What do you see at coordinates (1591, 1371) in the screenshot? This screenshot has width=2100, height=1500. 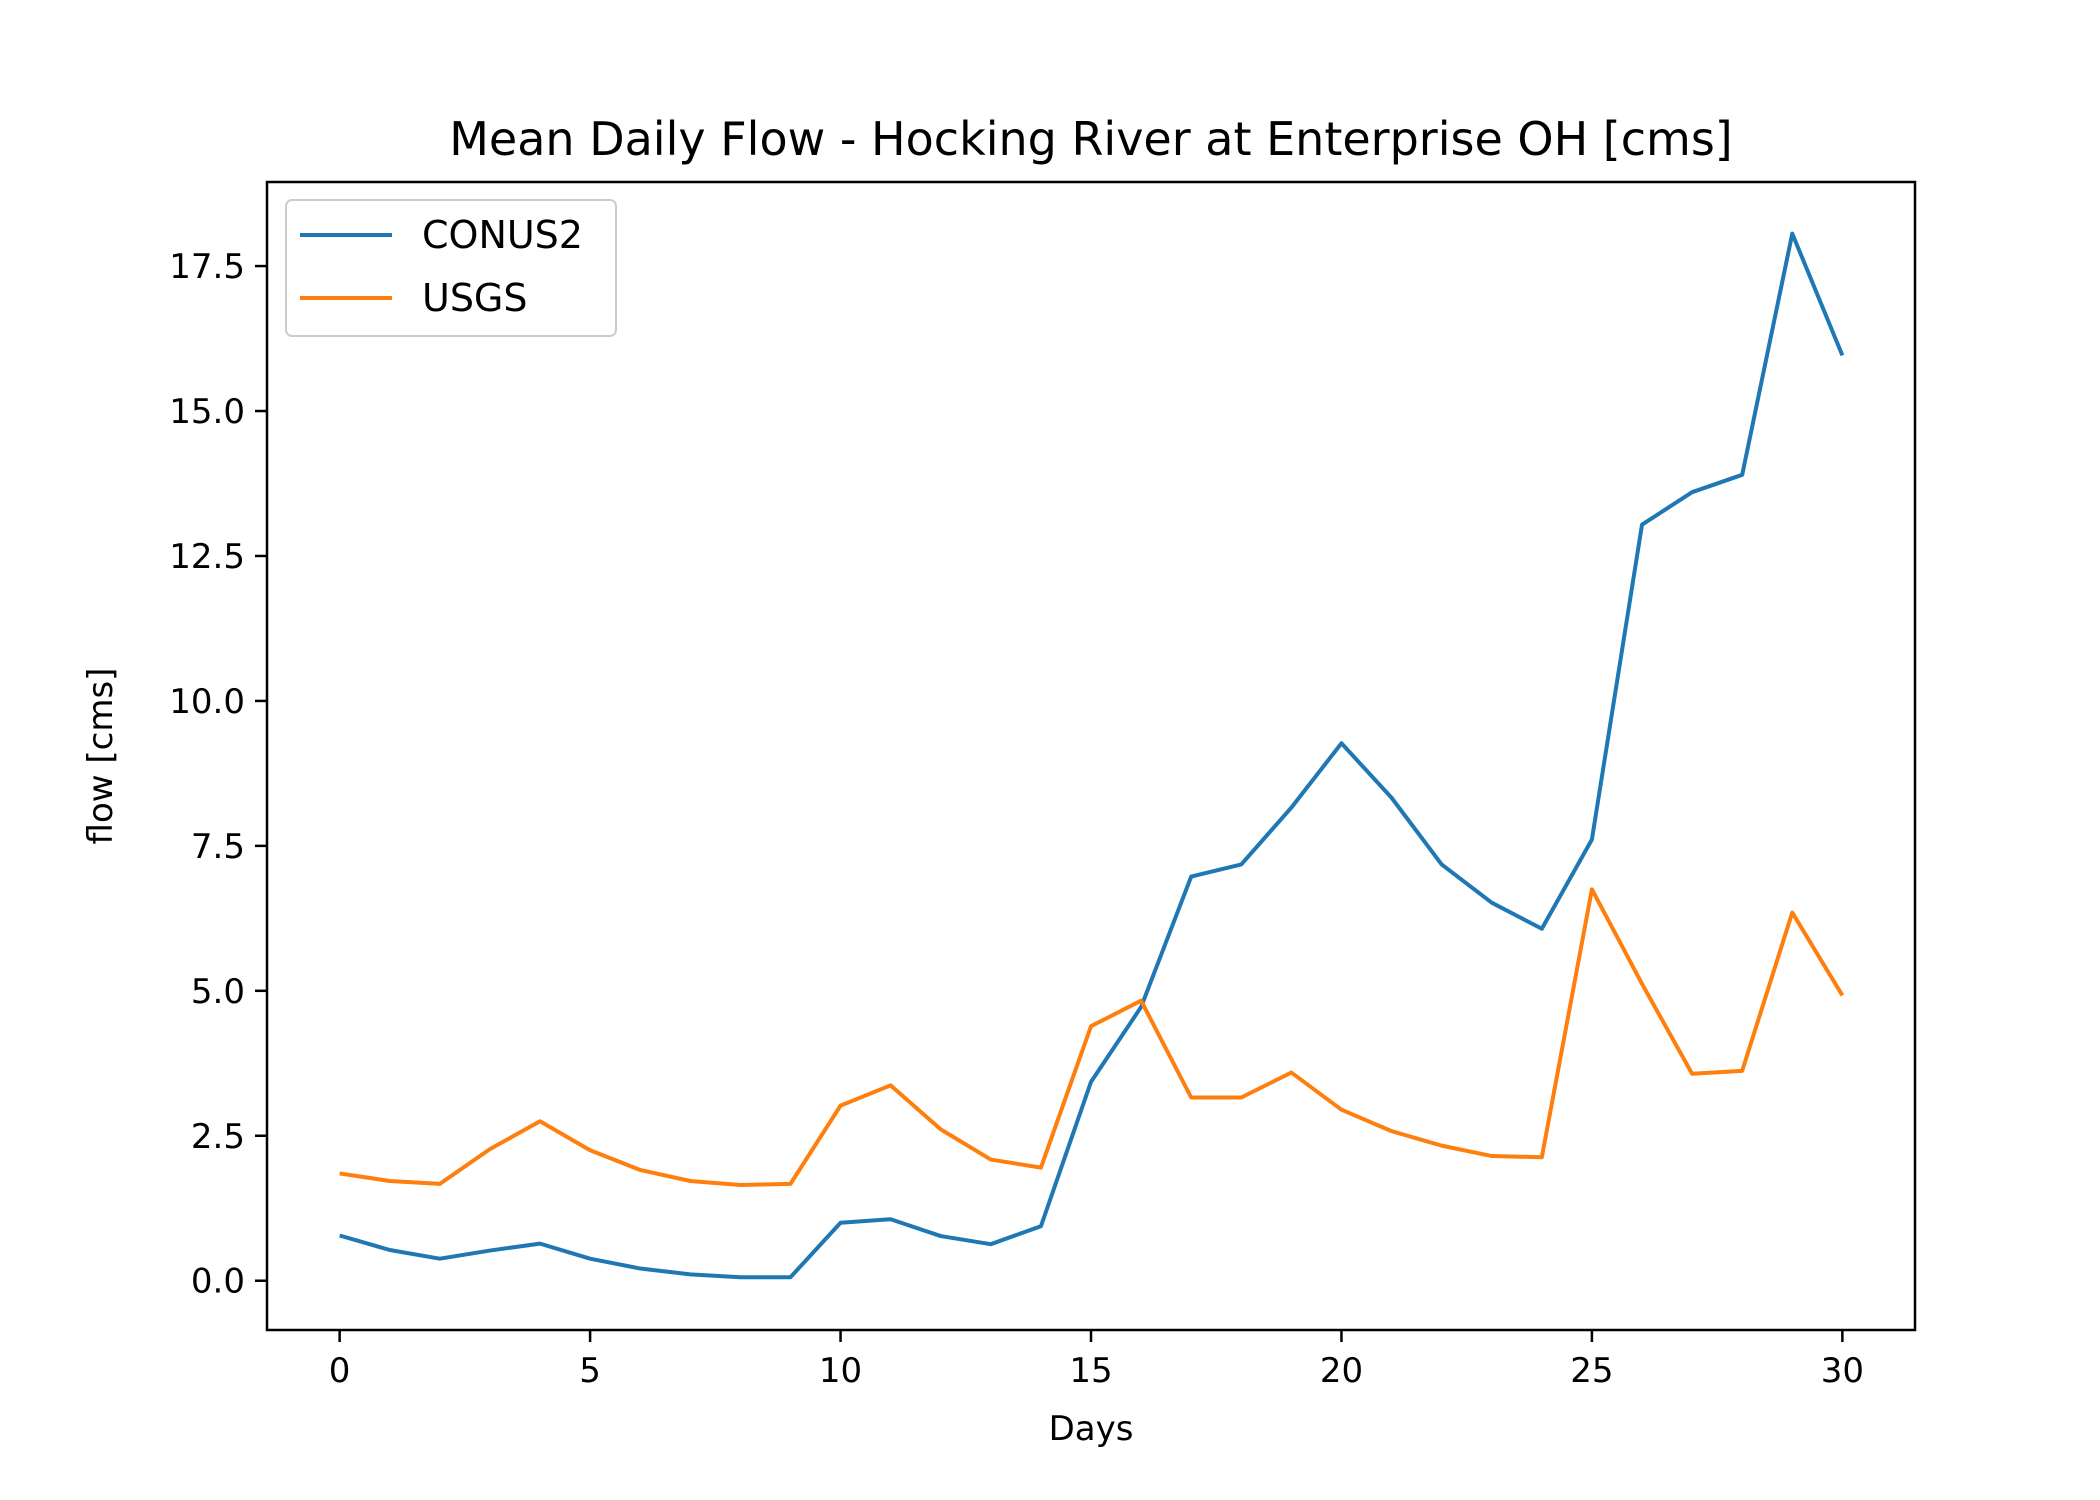 I see `x-tick-label: 25` at bounding box center [1591, 1371].